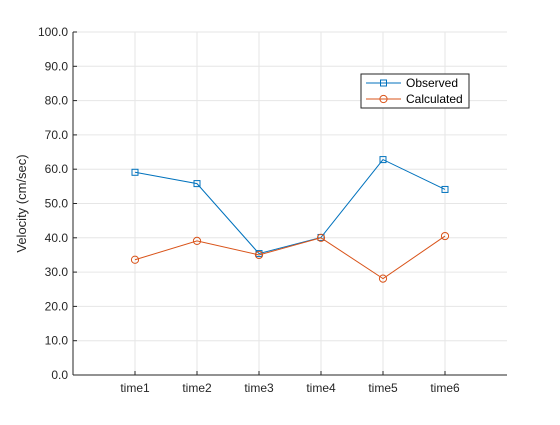 The height and width of the screenshot is (425, 560). Describe the element at coordinates (57, 101) in the screenshot. I see `y-tick-label: 80.0` at that location.